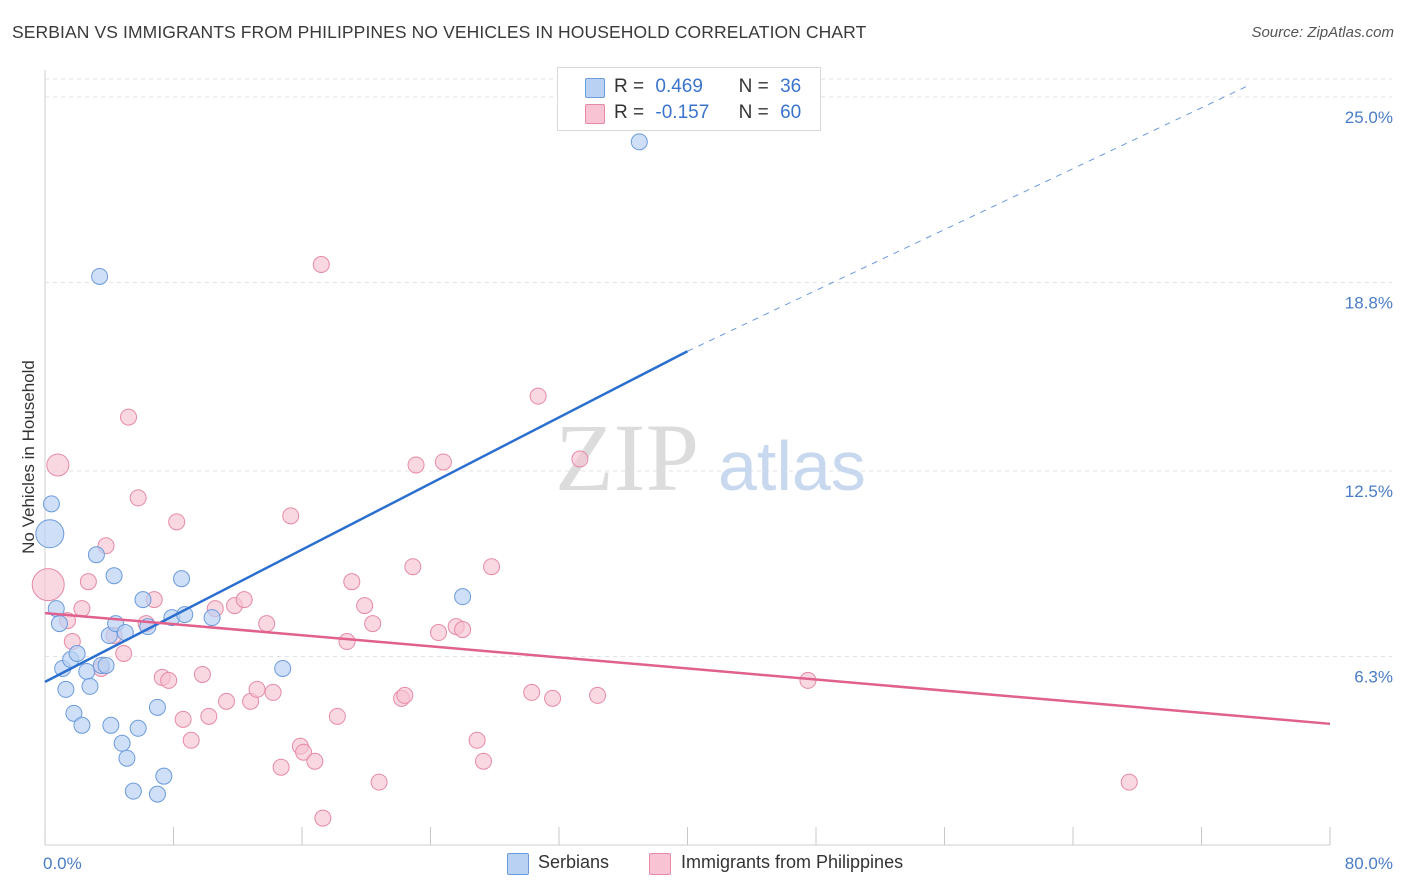  Describe the element at coordinates (1369, 302) in the screenshot. I see `y-tick-label: 18.8%` at that location.